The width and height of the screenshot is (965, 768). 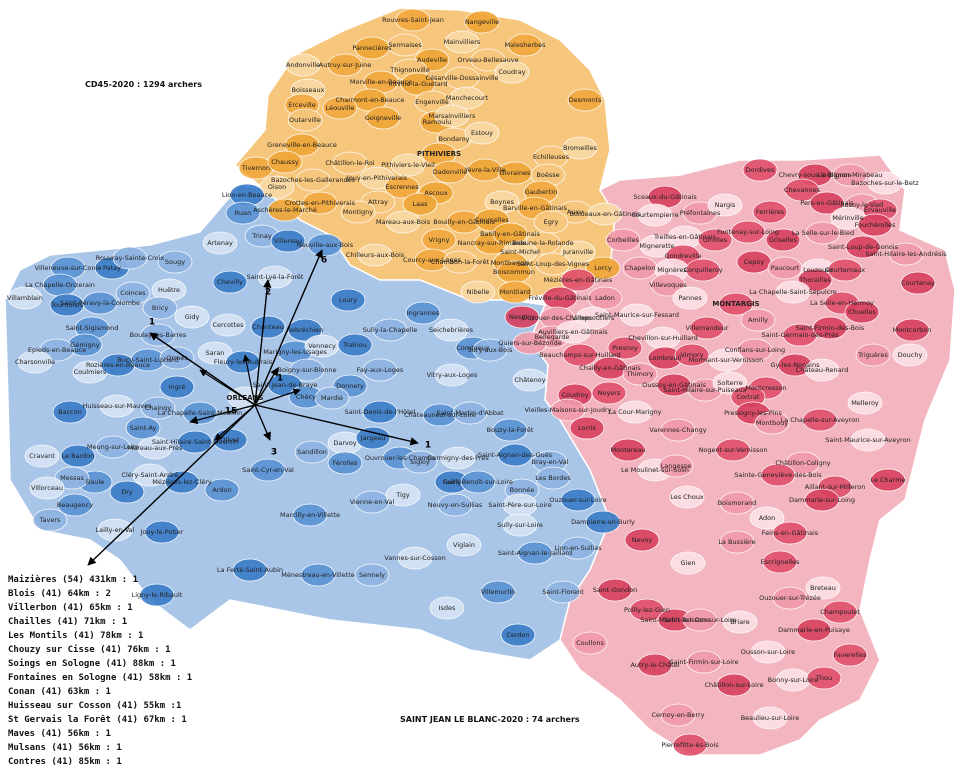 I want to click on distant-club: Blois (41) 64km : 2, so click(x=59, y=593).